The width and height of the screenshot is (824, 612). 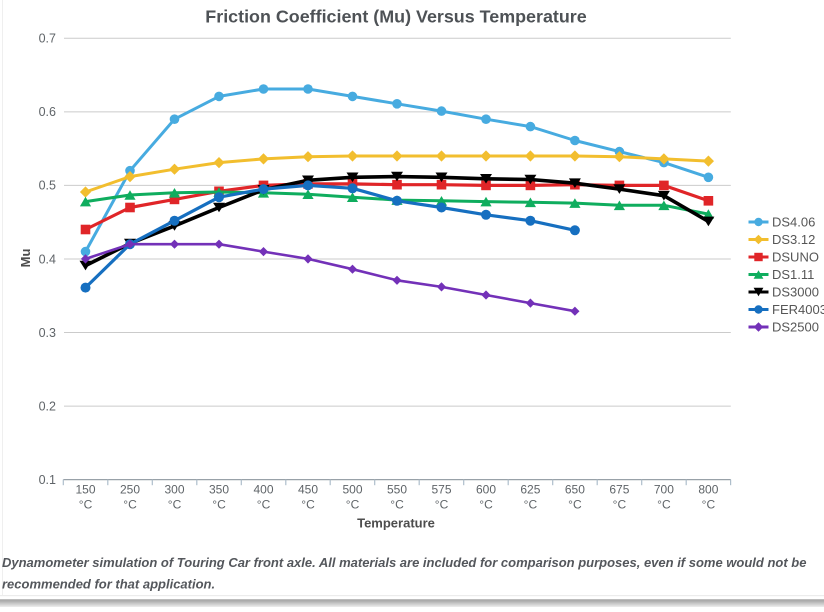 What do you see at coordinates (486, 490) in the screenshot?
I see `svg-text: 600` at bounding box center [486, 490].